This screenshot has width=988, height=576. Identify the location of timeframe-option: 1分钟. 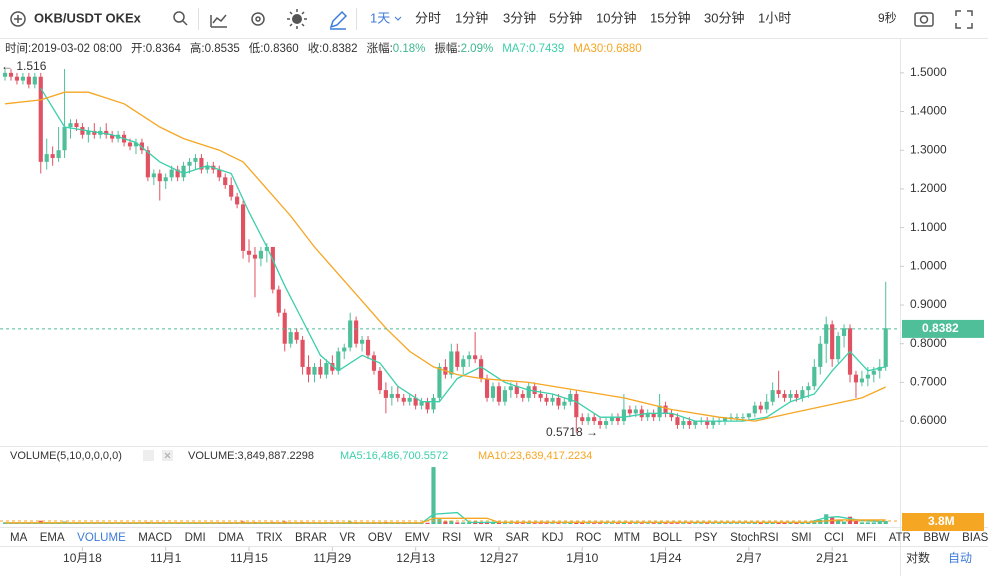
(471, 17).